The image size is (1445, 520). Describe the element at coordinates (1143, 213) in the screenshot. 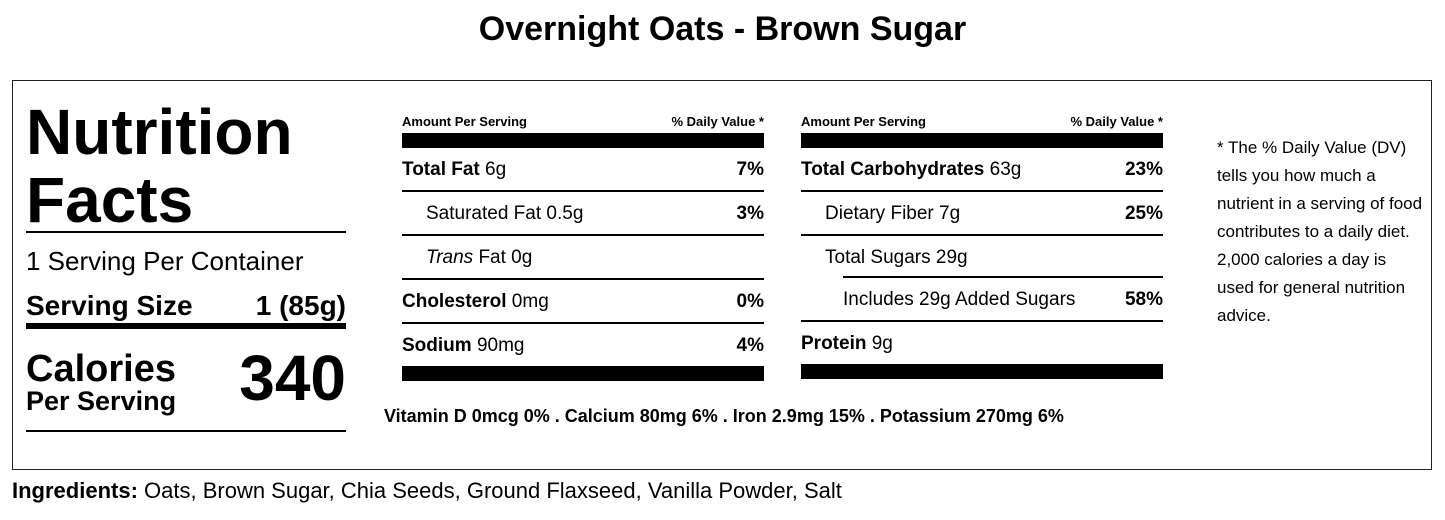

I see `nutrient-dv: 25%` at that location.